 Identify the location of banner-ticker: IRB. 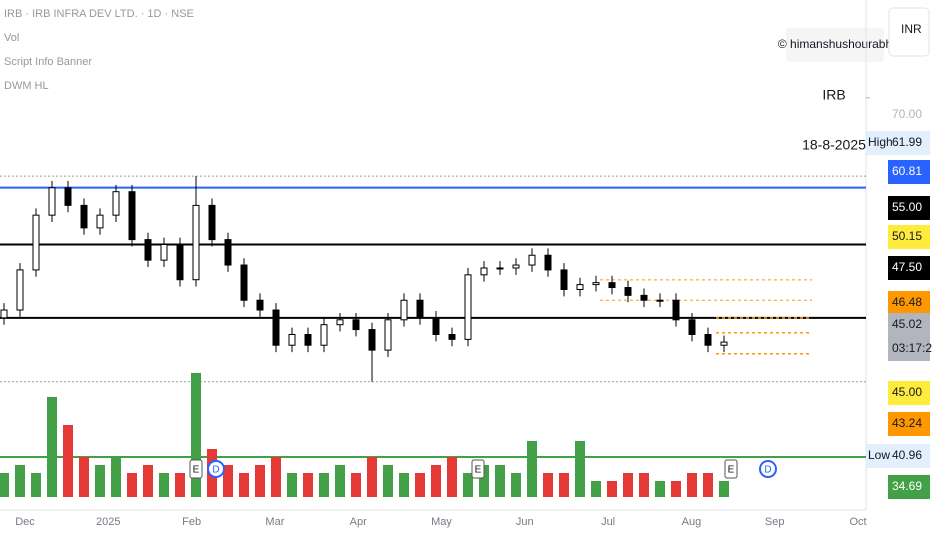
(833, 95).